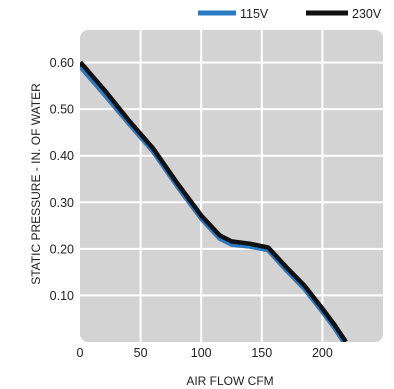 The width and height of the screenshot is (394, 389). I want to click on x-tick-200: 200, so click(322, 353).